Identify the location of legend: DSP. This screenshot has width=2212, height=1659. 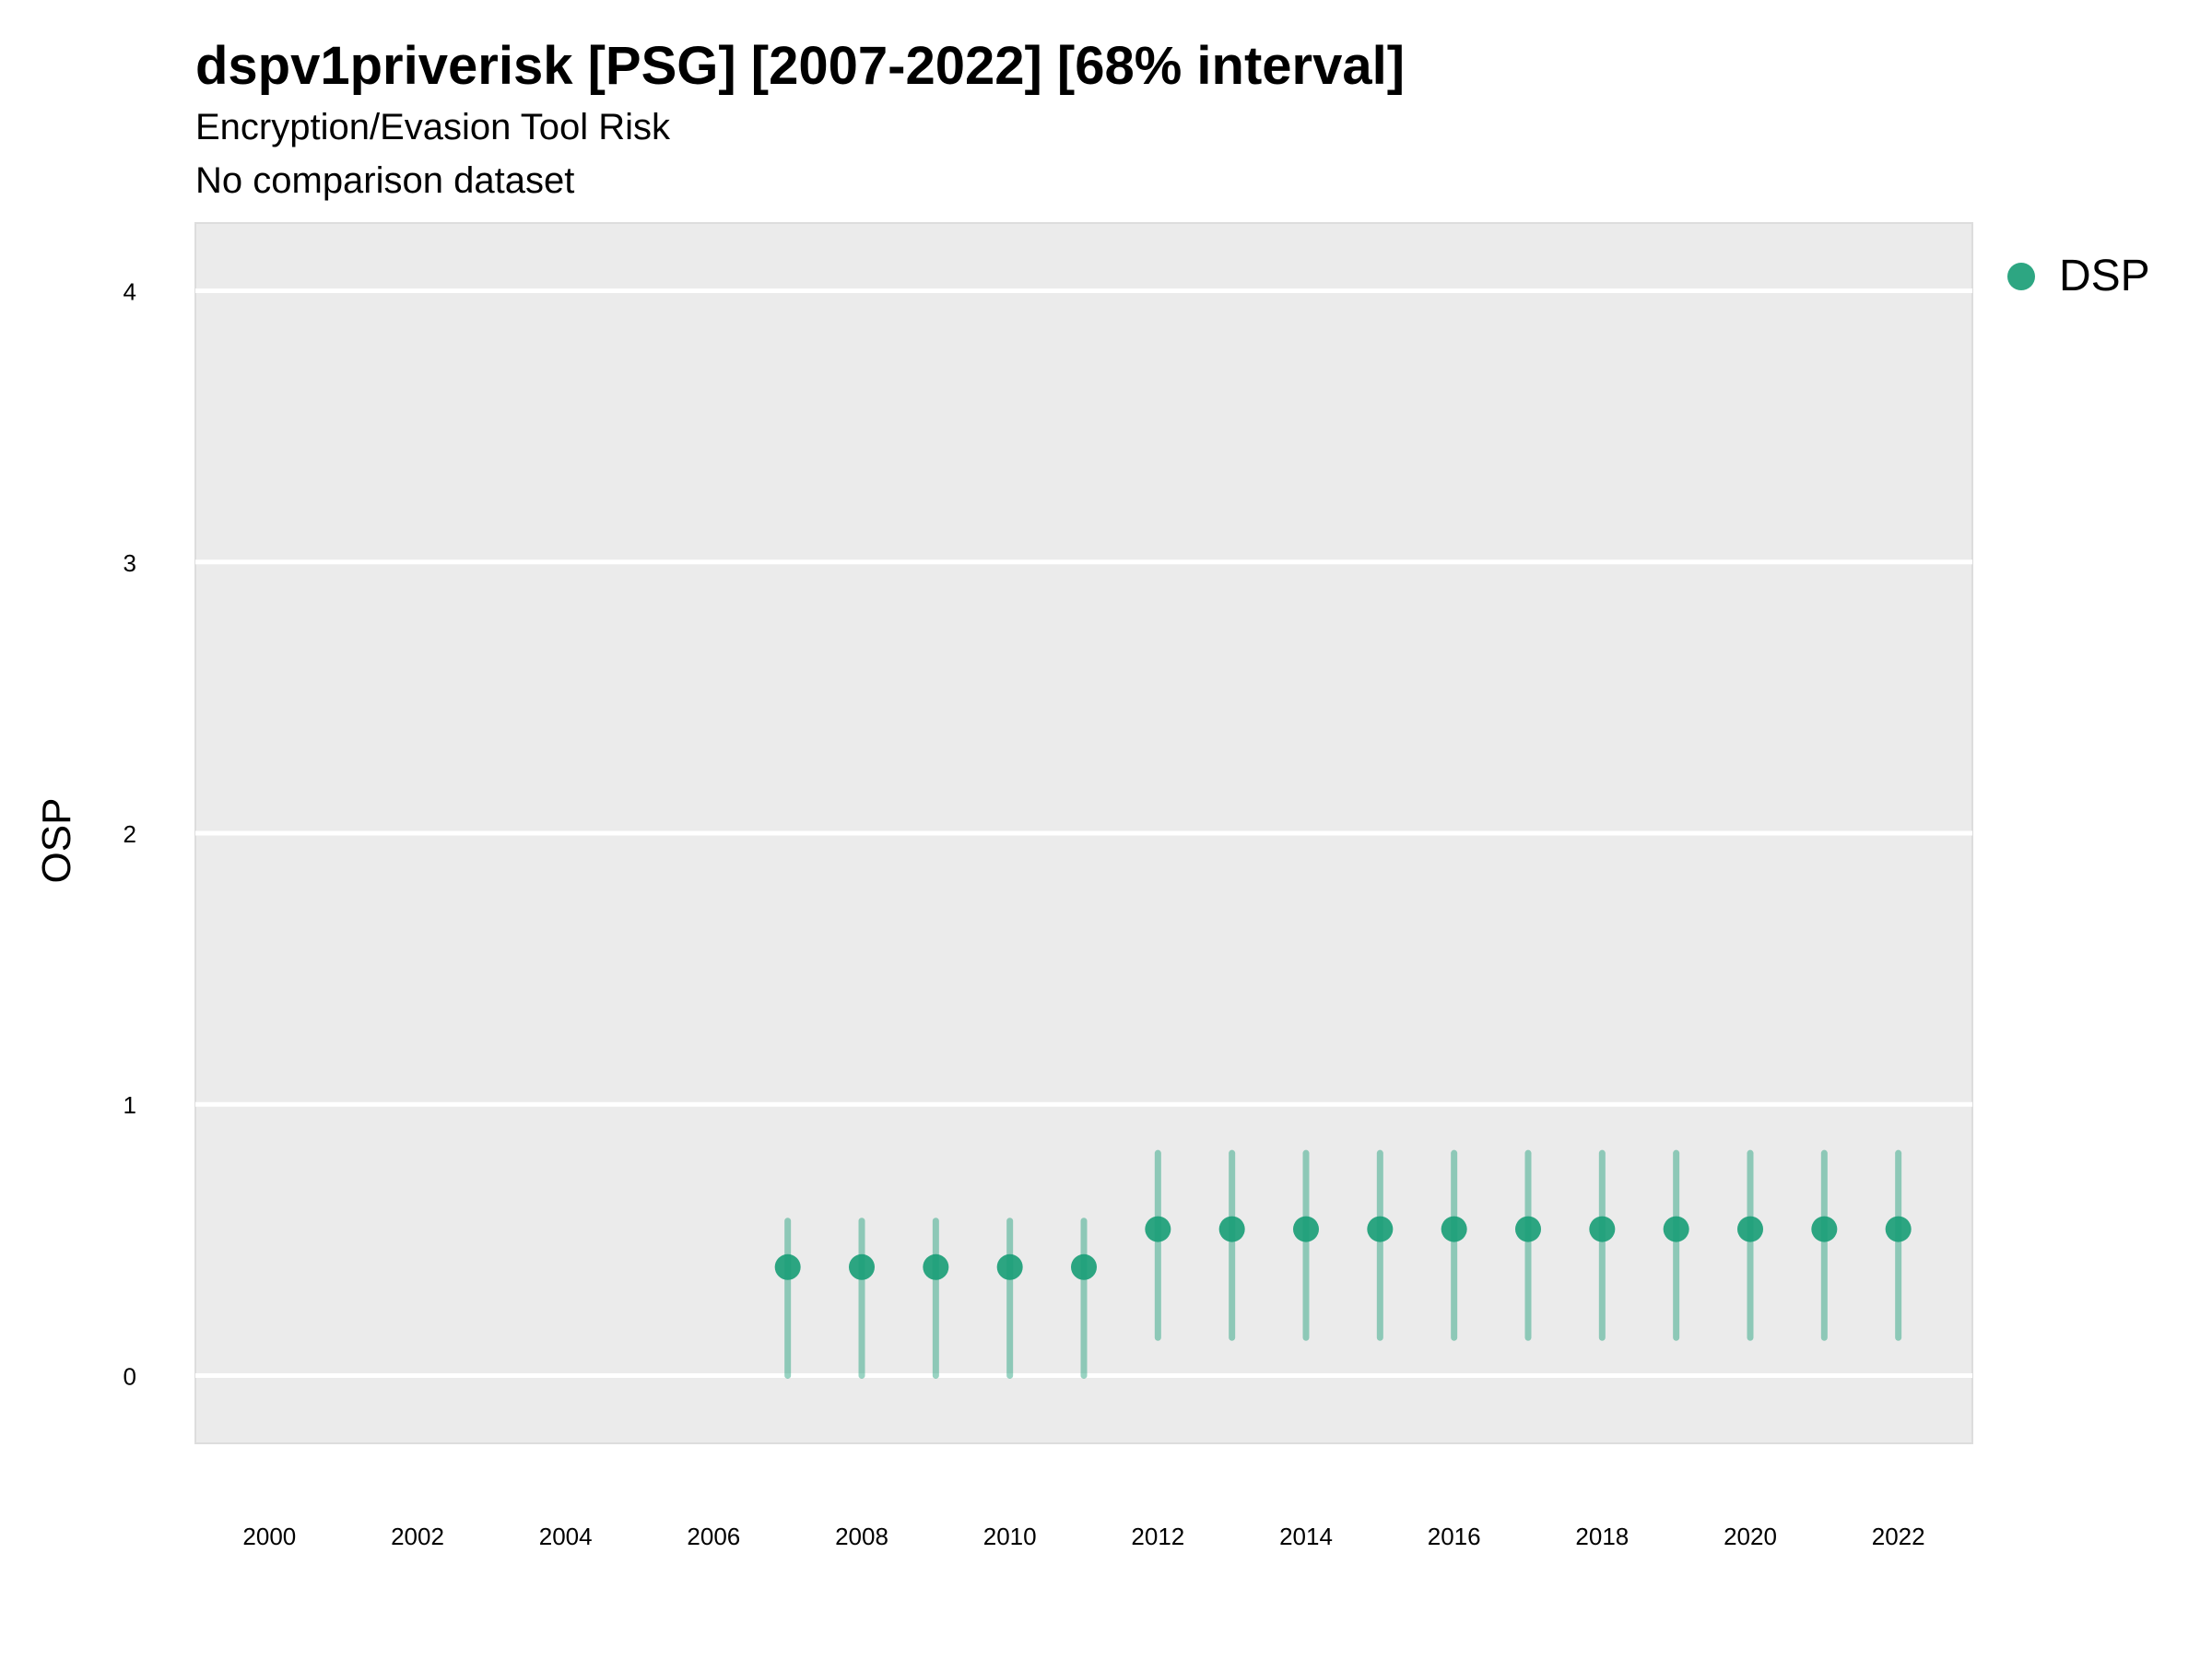
(2078, 276).